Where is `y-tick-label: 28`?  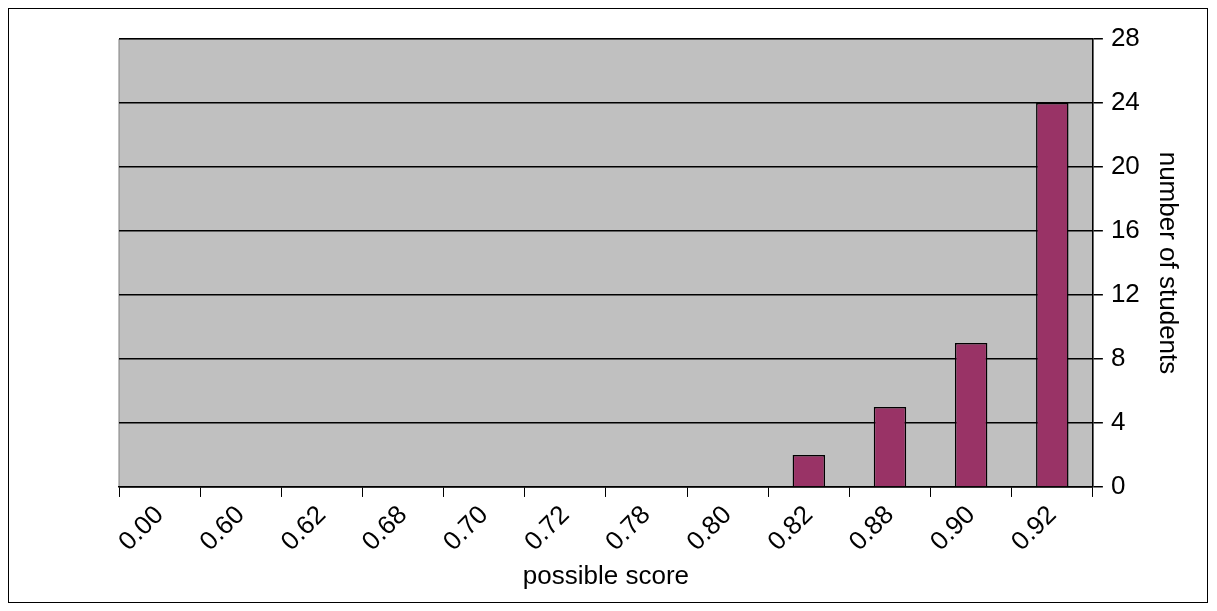
y-tick-label: 28 is located at coordinates (1125, 37).